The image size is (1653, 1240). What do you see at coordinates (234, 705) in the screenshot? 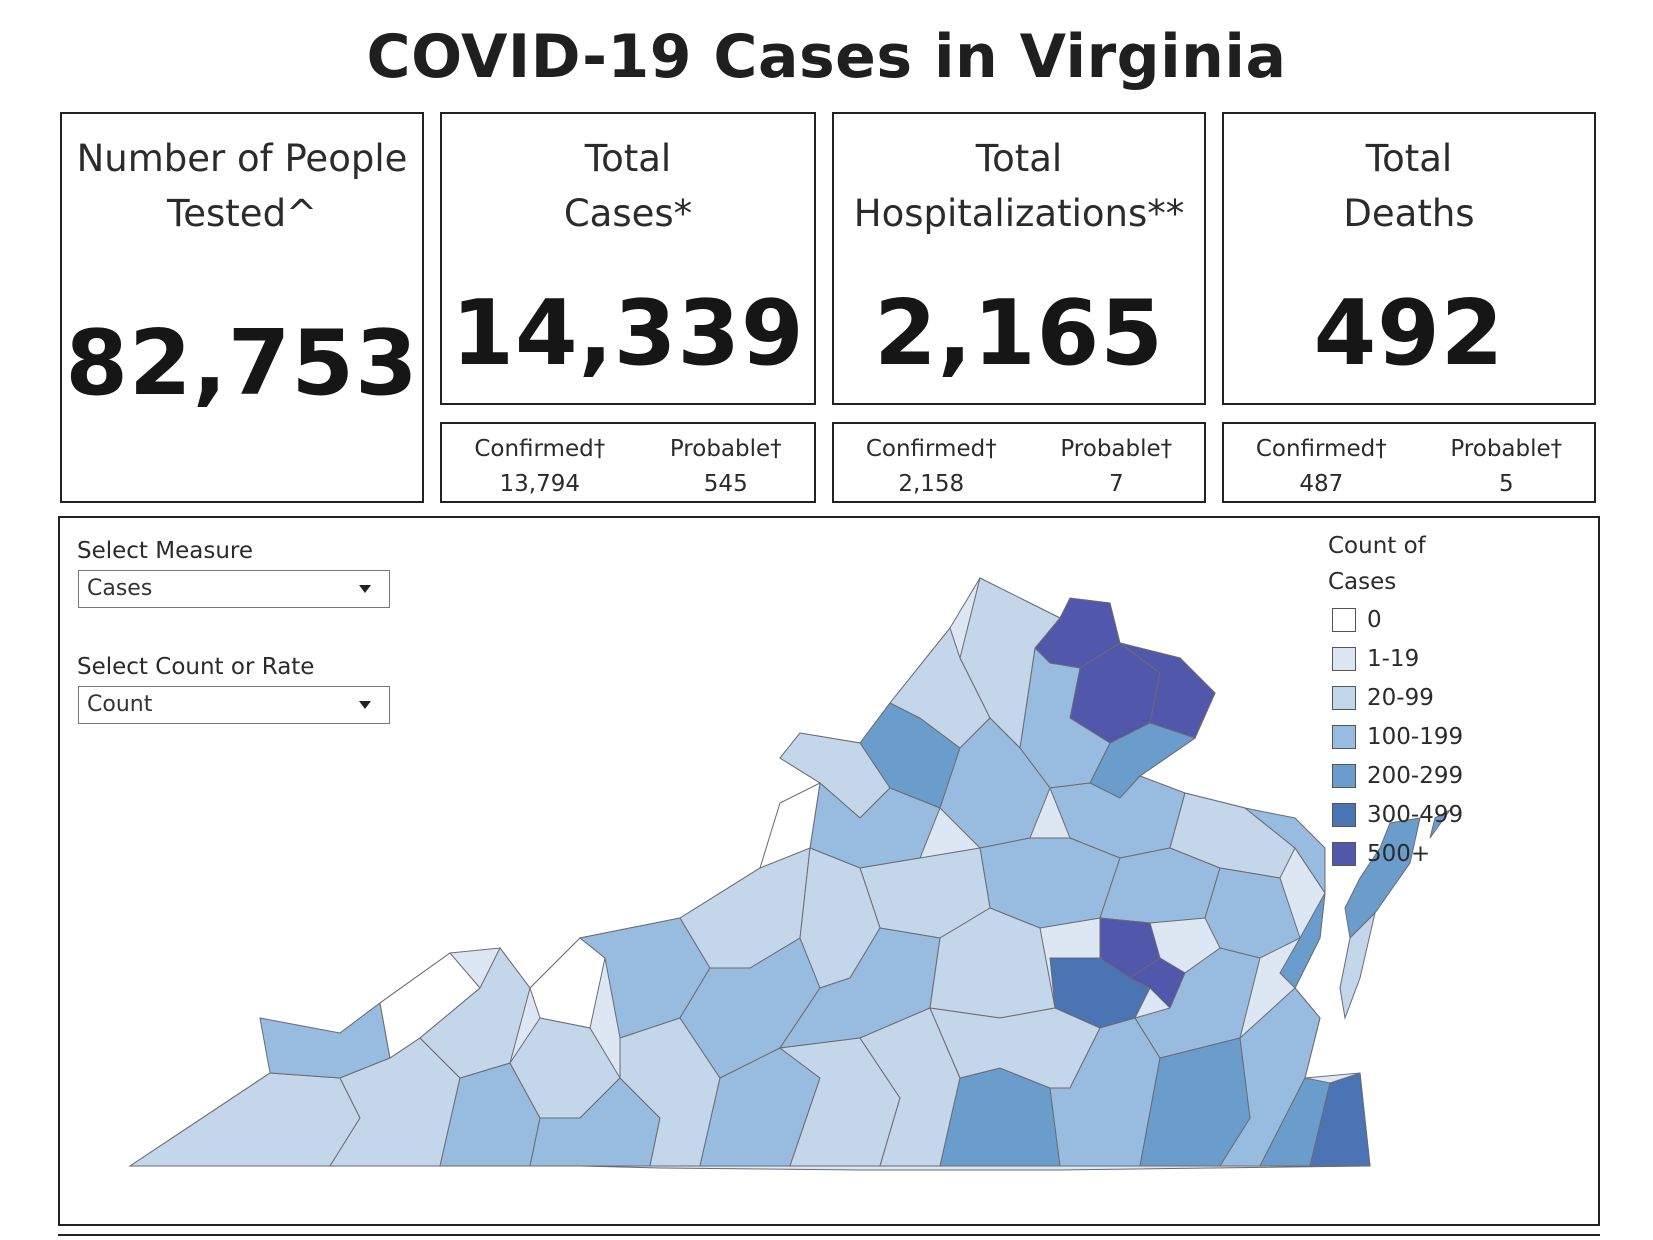
I see `select-count-rate-dropdown: Count` at bounding box center [234, 705].